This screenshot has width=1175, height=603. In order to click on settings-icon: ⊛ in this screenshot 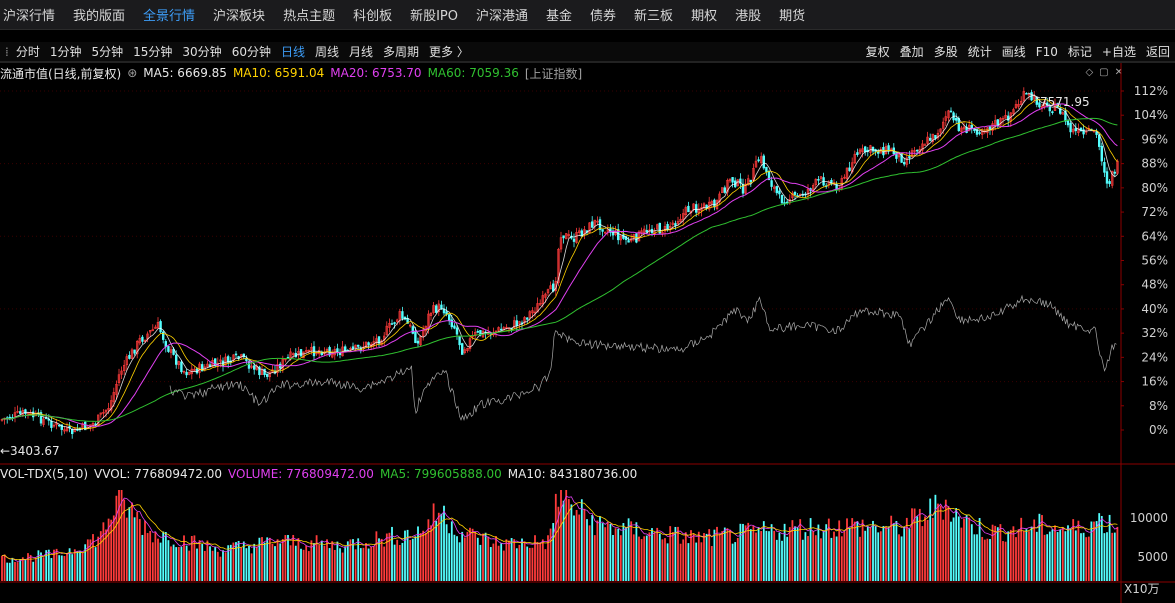, I will do `click(132, 73)`.